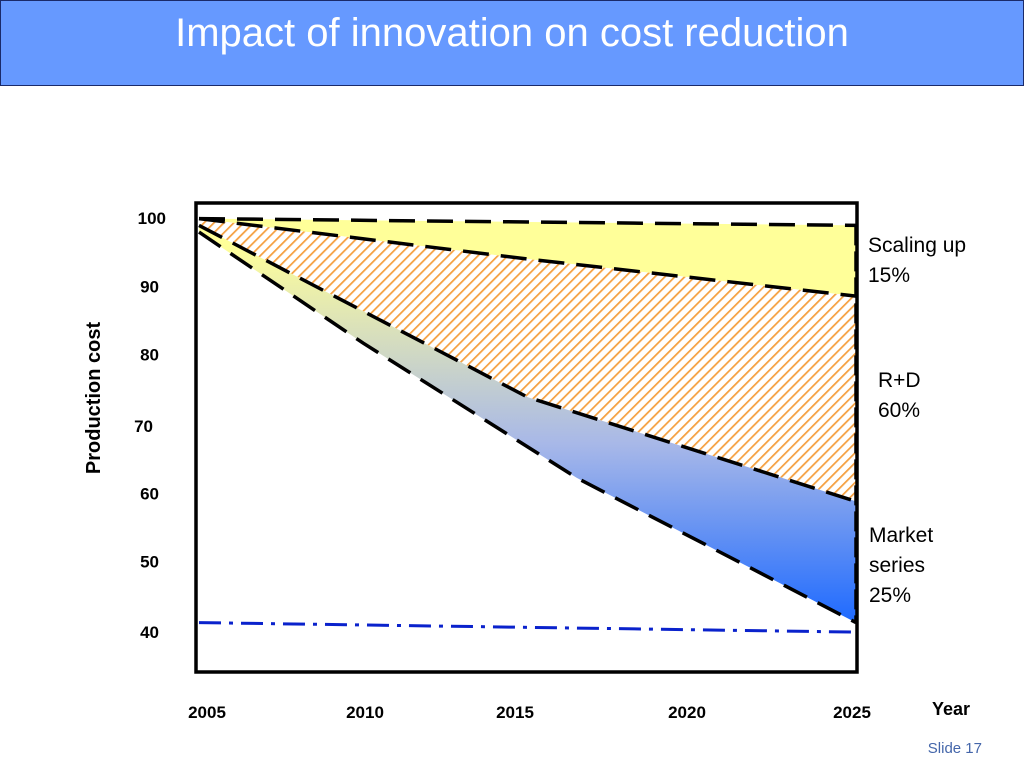 This screenshot has width=1024, height=768. Describe the element at coordinates (527, 222) in the screenshot. I see `line-top` at that location.